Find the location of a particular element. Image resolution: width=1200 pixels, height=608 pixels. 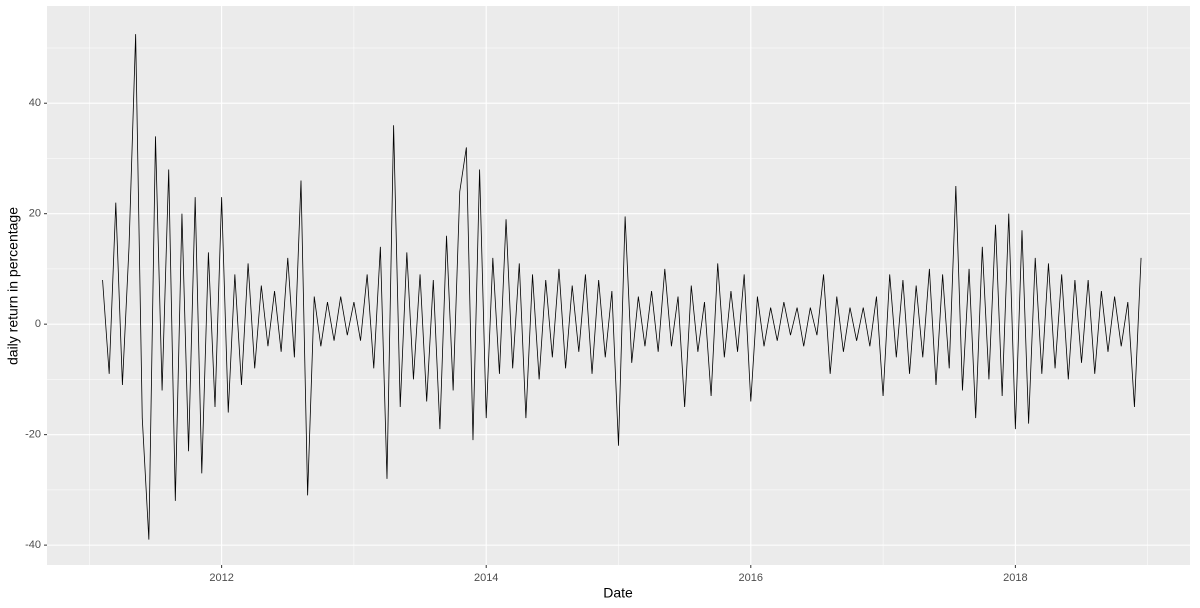

y-tick-label: 40 is located at coordinates (35, 103).